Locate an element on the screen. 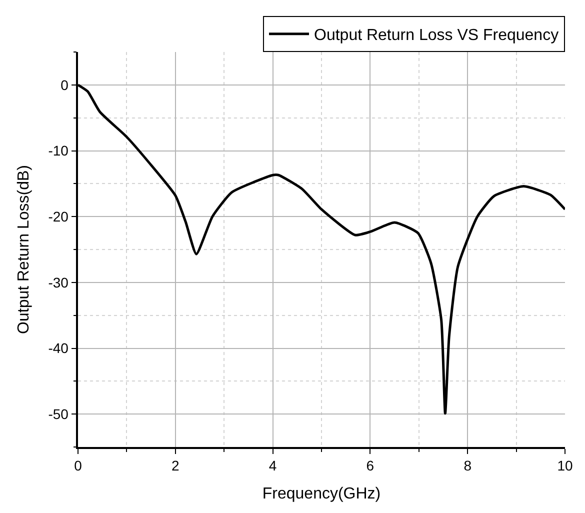 This screenshot has height=513, width=585. x-tick-label: 0 is located at coordinates (78, 466).